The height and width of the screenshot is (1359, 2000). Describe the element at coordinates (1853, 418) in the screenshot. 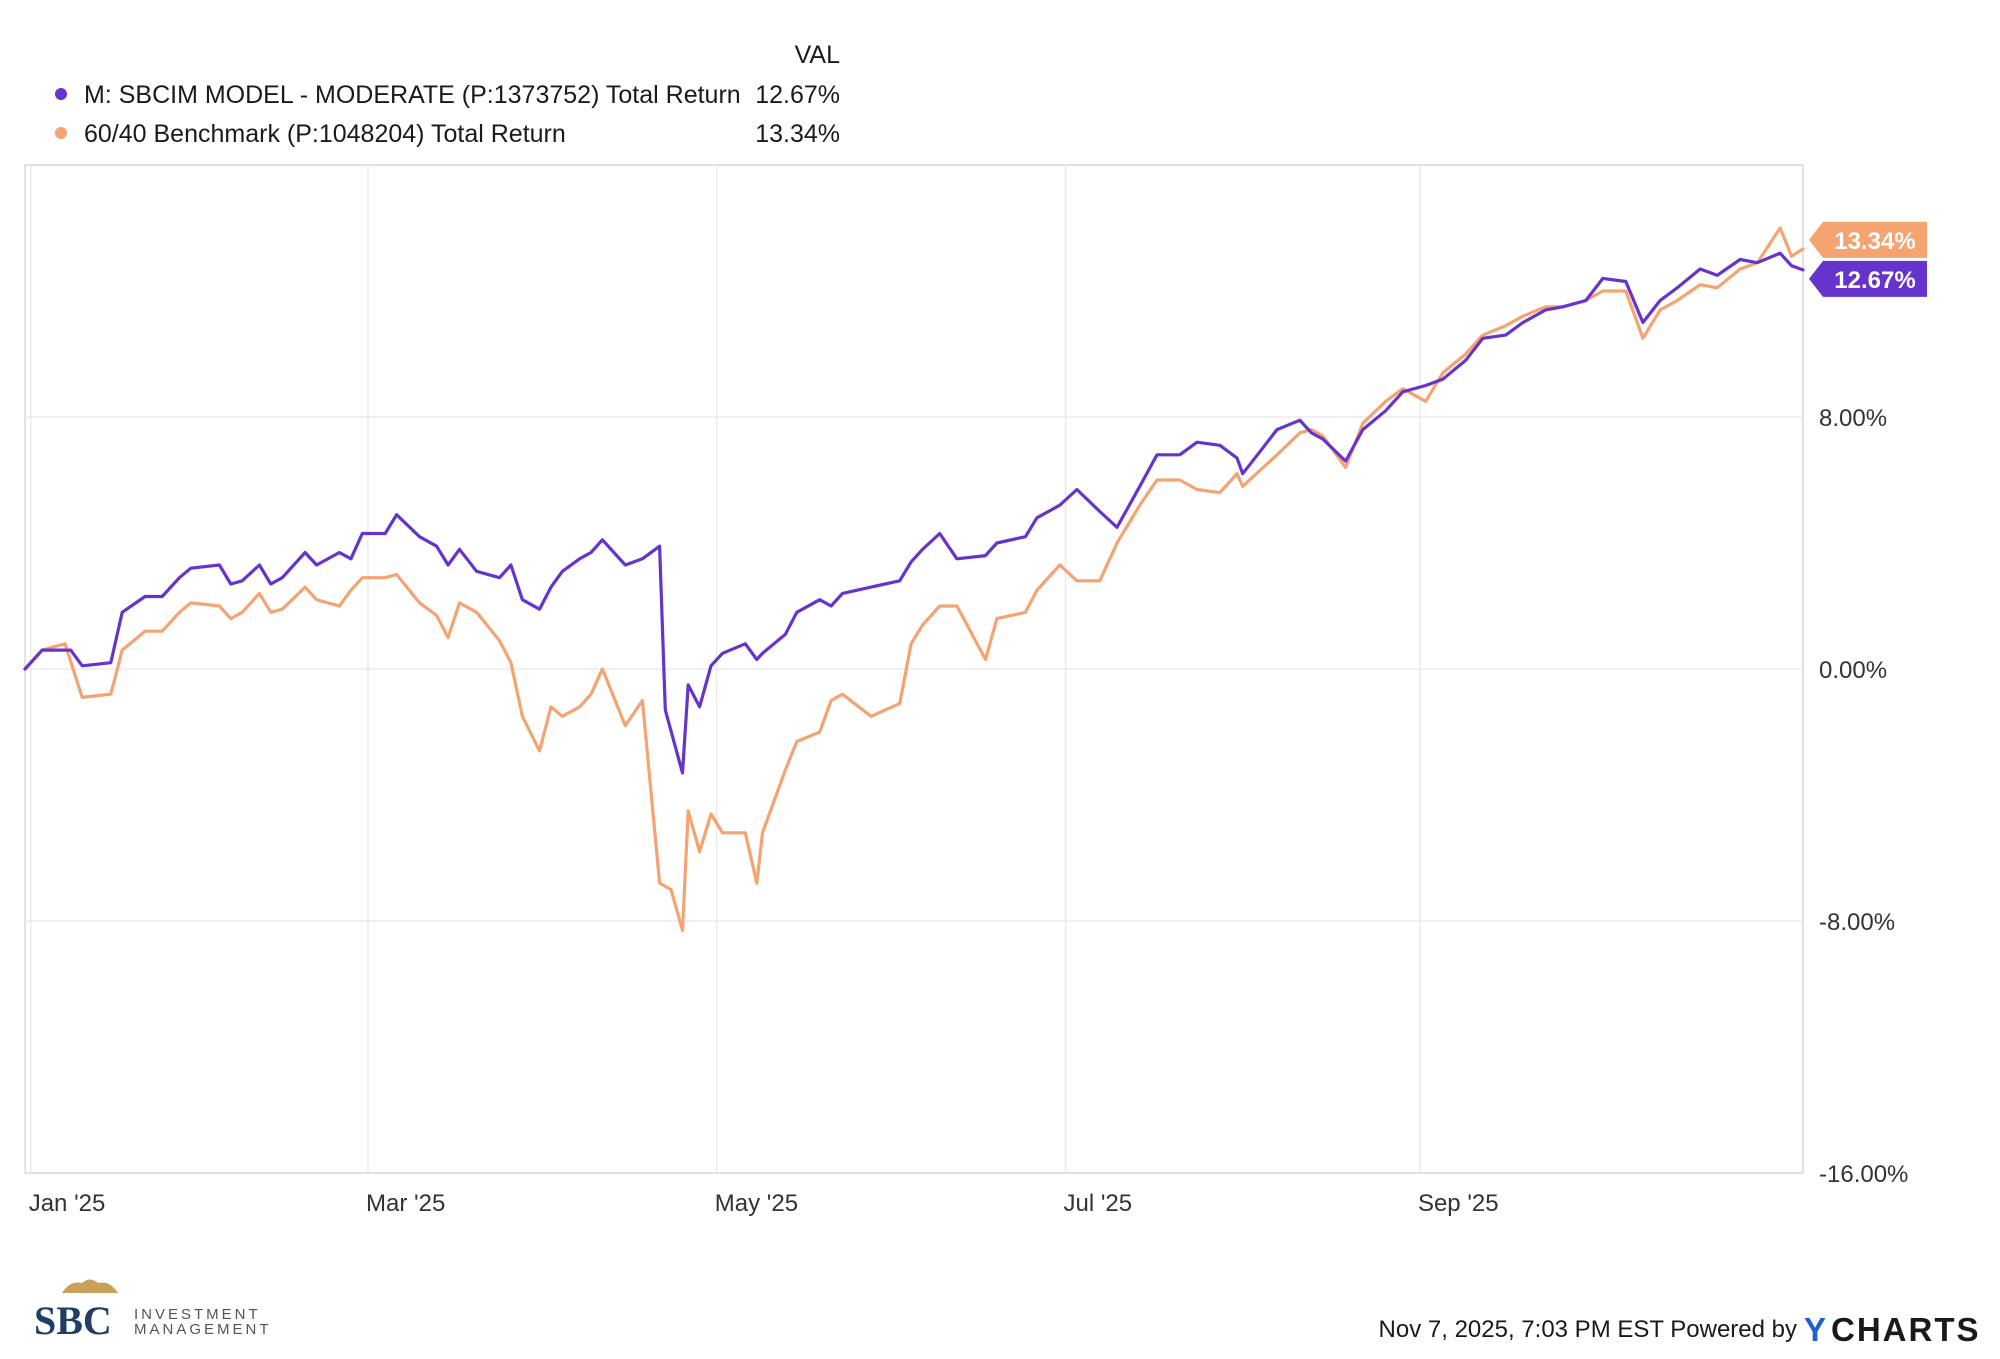

I see `y-tick-label: 8.00%` at that location.